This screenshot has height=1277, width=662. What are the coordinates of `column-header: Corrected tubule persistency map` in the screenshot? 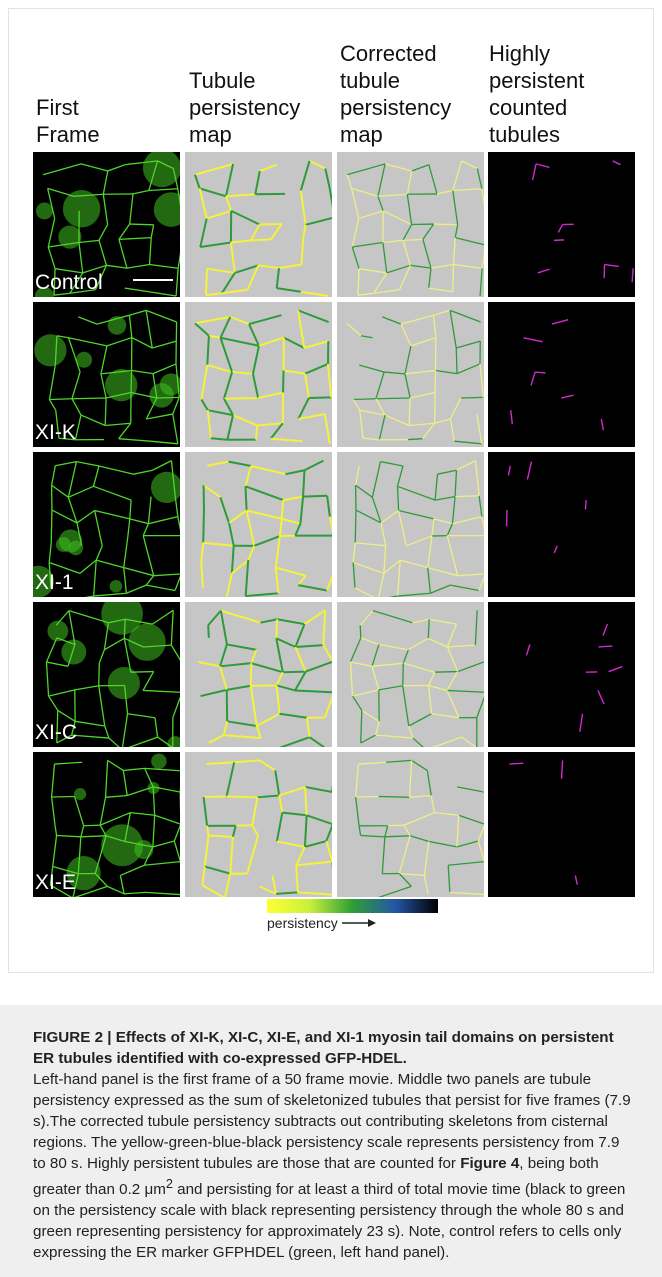 It's located at (396, 94).